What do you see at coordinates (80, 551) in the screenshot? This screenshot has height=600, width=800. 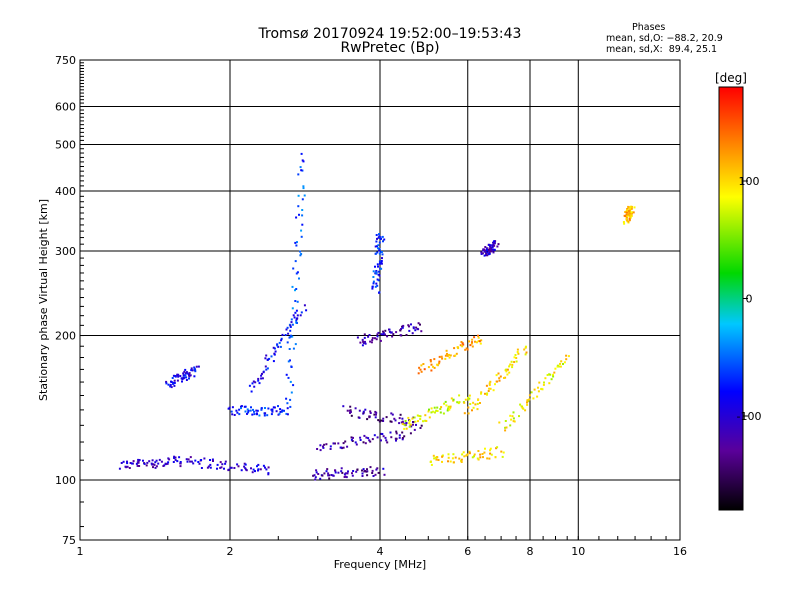 I see `x-tick-label: 1` at bounding box center [80, 551].